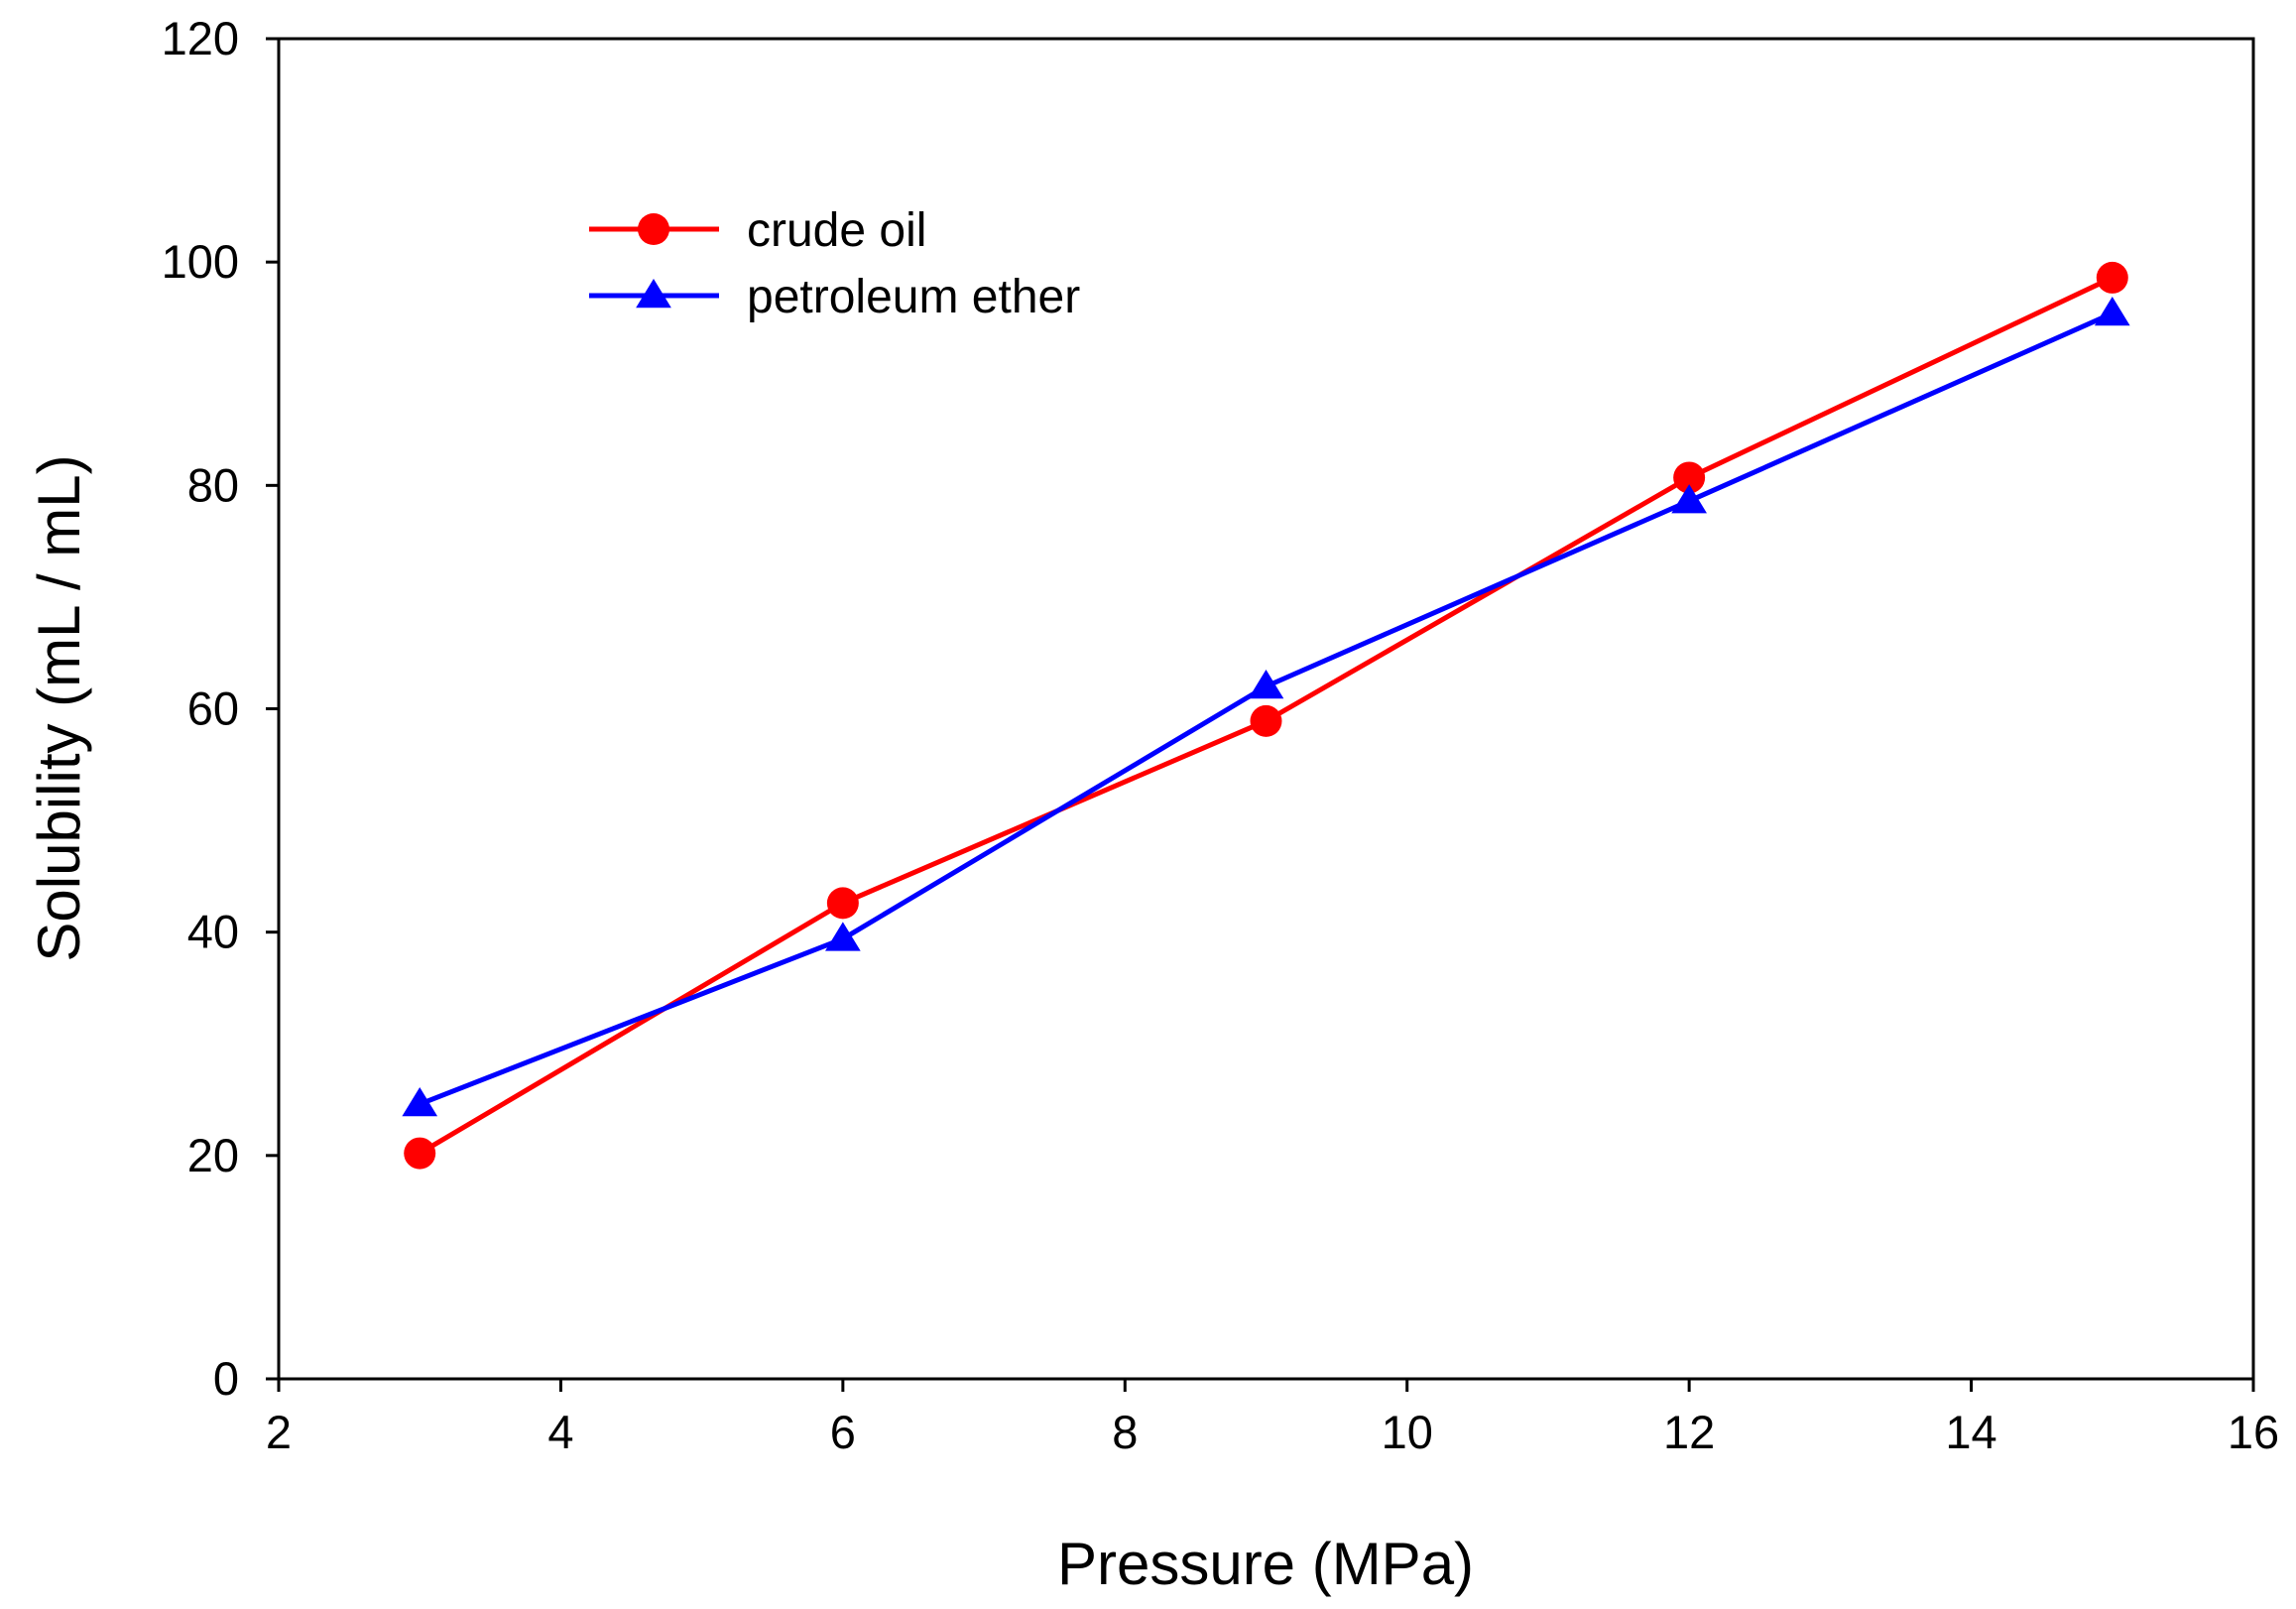 The image size is (2296, 1609). I want to click on legend-label: petroleum ether, so click(913, 297).